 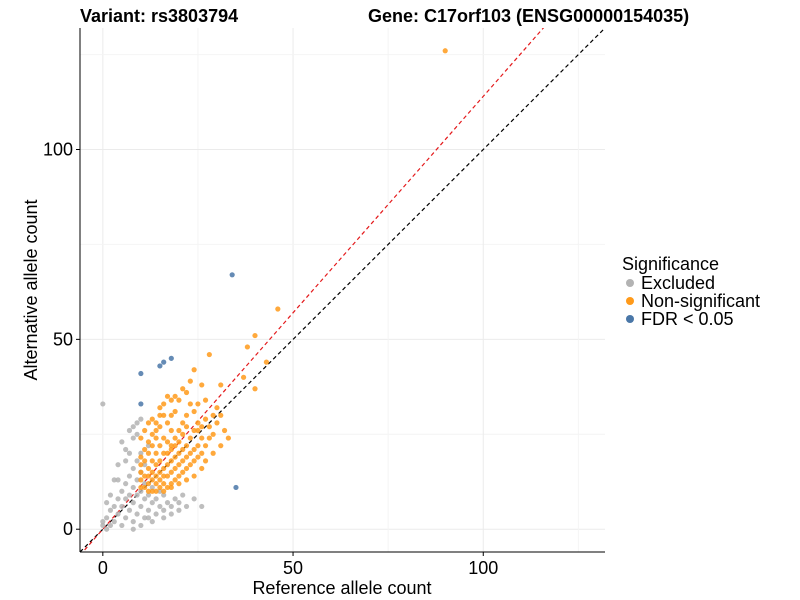 What do you see at coordinates (341, 588) in the screenshot?
I see `x-axis-title: Reference allele count` at bounding box center [341, 588].